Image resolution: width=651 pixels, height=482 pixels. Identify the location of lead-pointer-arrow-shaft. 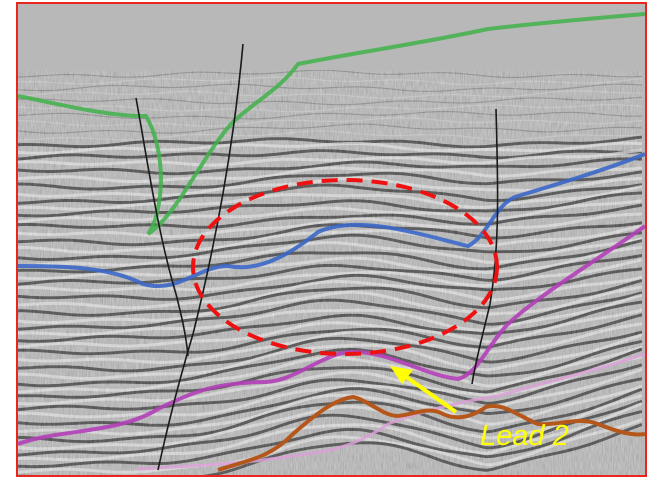
(429, 393).